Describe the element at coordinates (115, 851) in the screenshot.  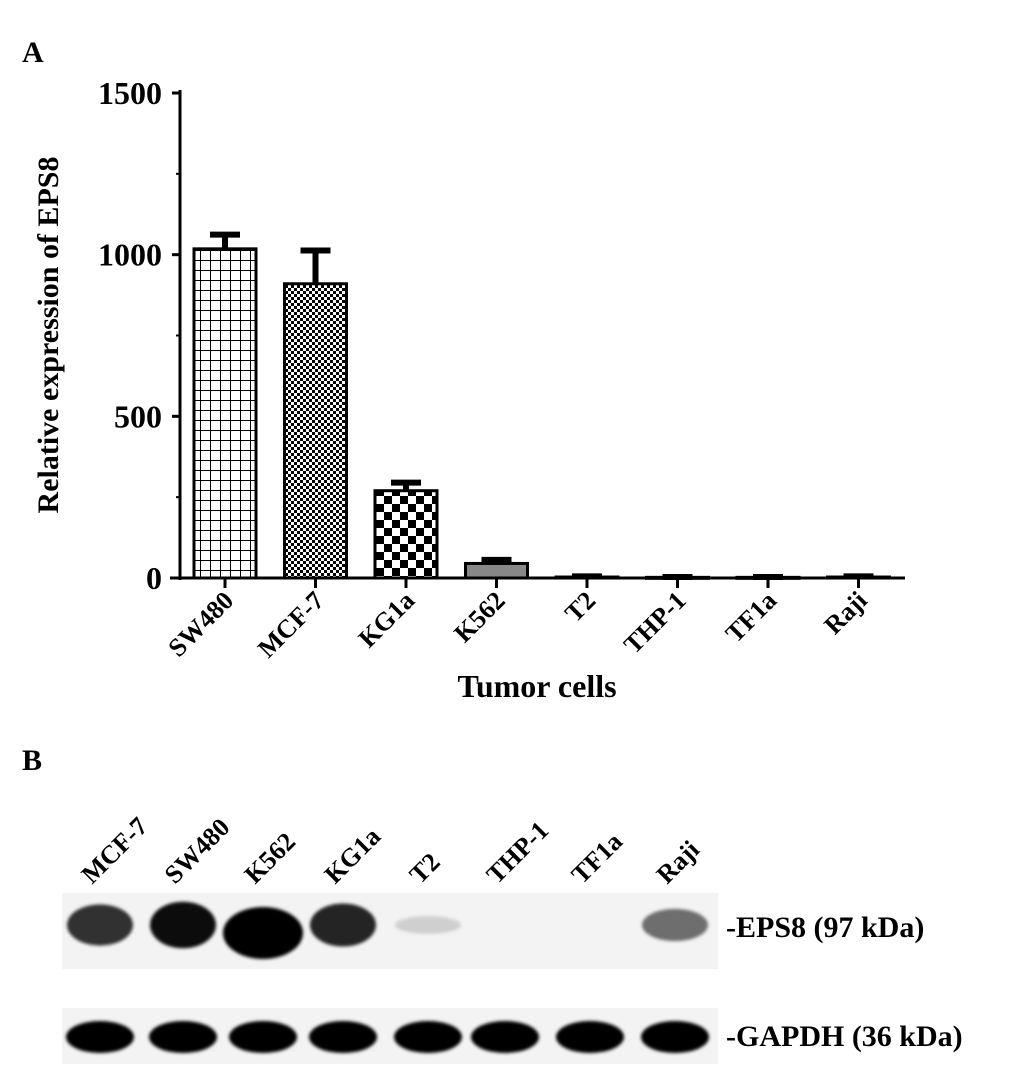
I see `lane-label: MCF-7` at that location.